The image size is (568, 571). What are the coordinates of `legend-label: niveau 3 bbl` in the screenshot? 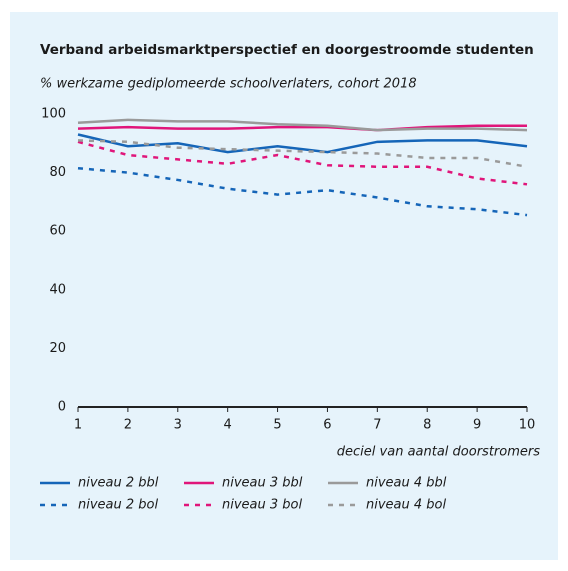 It's located at (262, 483).